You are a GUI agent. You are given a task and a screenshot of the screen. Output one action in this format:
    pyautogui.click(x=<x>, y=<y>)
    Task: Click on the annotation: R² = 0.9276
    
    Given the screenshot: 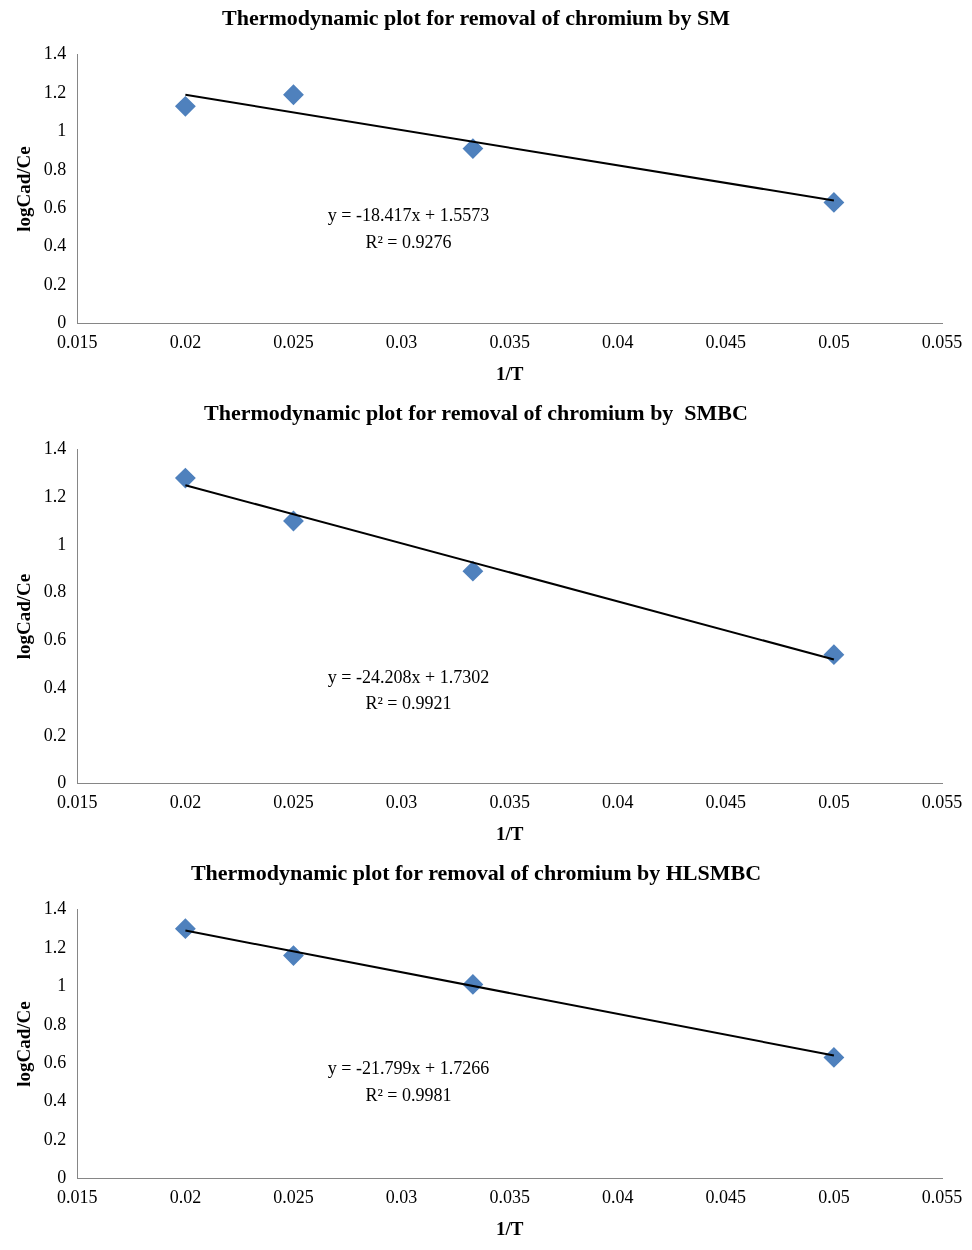 What is the action you would take?
    pyautogui.click(x=408, y=241)
    